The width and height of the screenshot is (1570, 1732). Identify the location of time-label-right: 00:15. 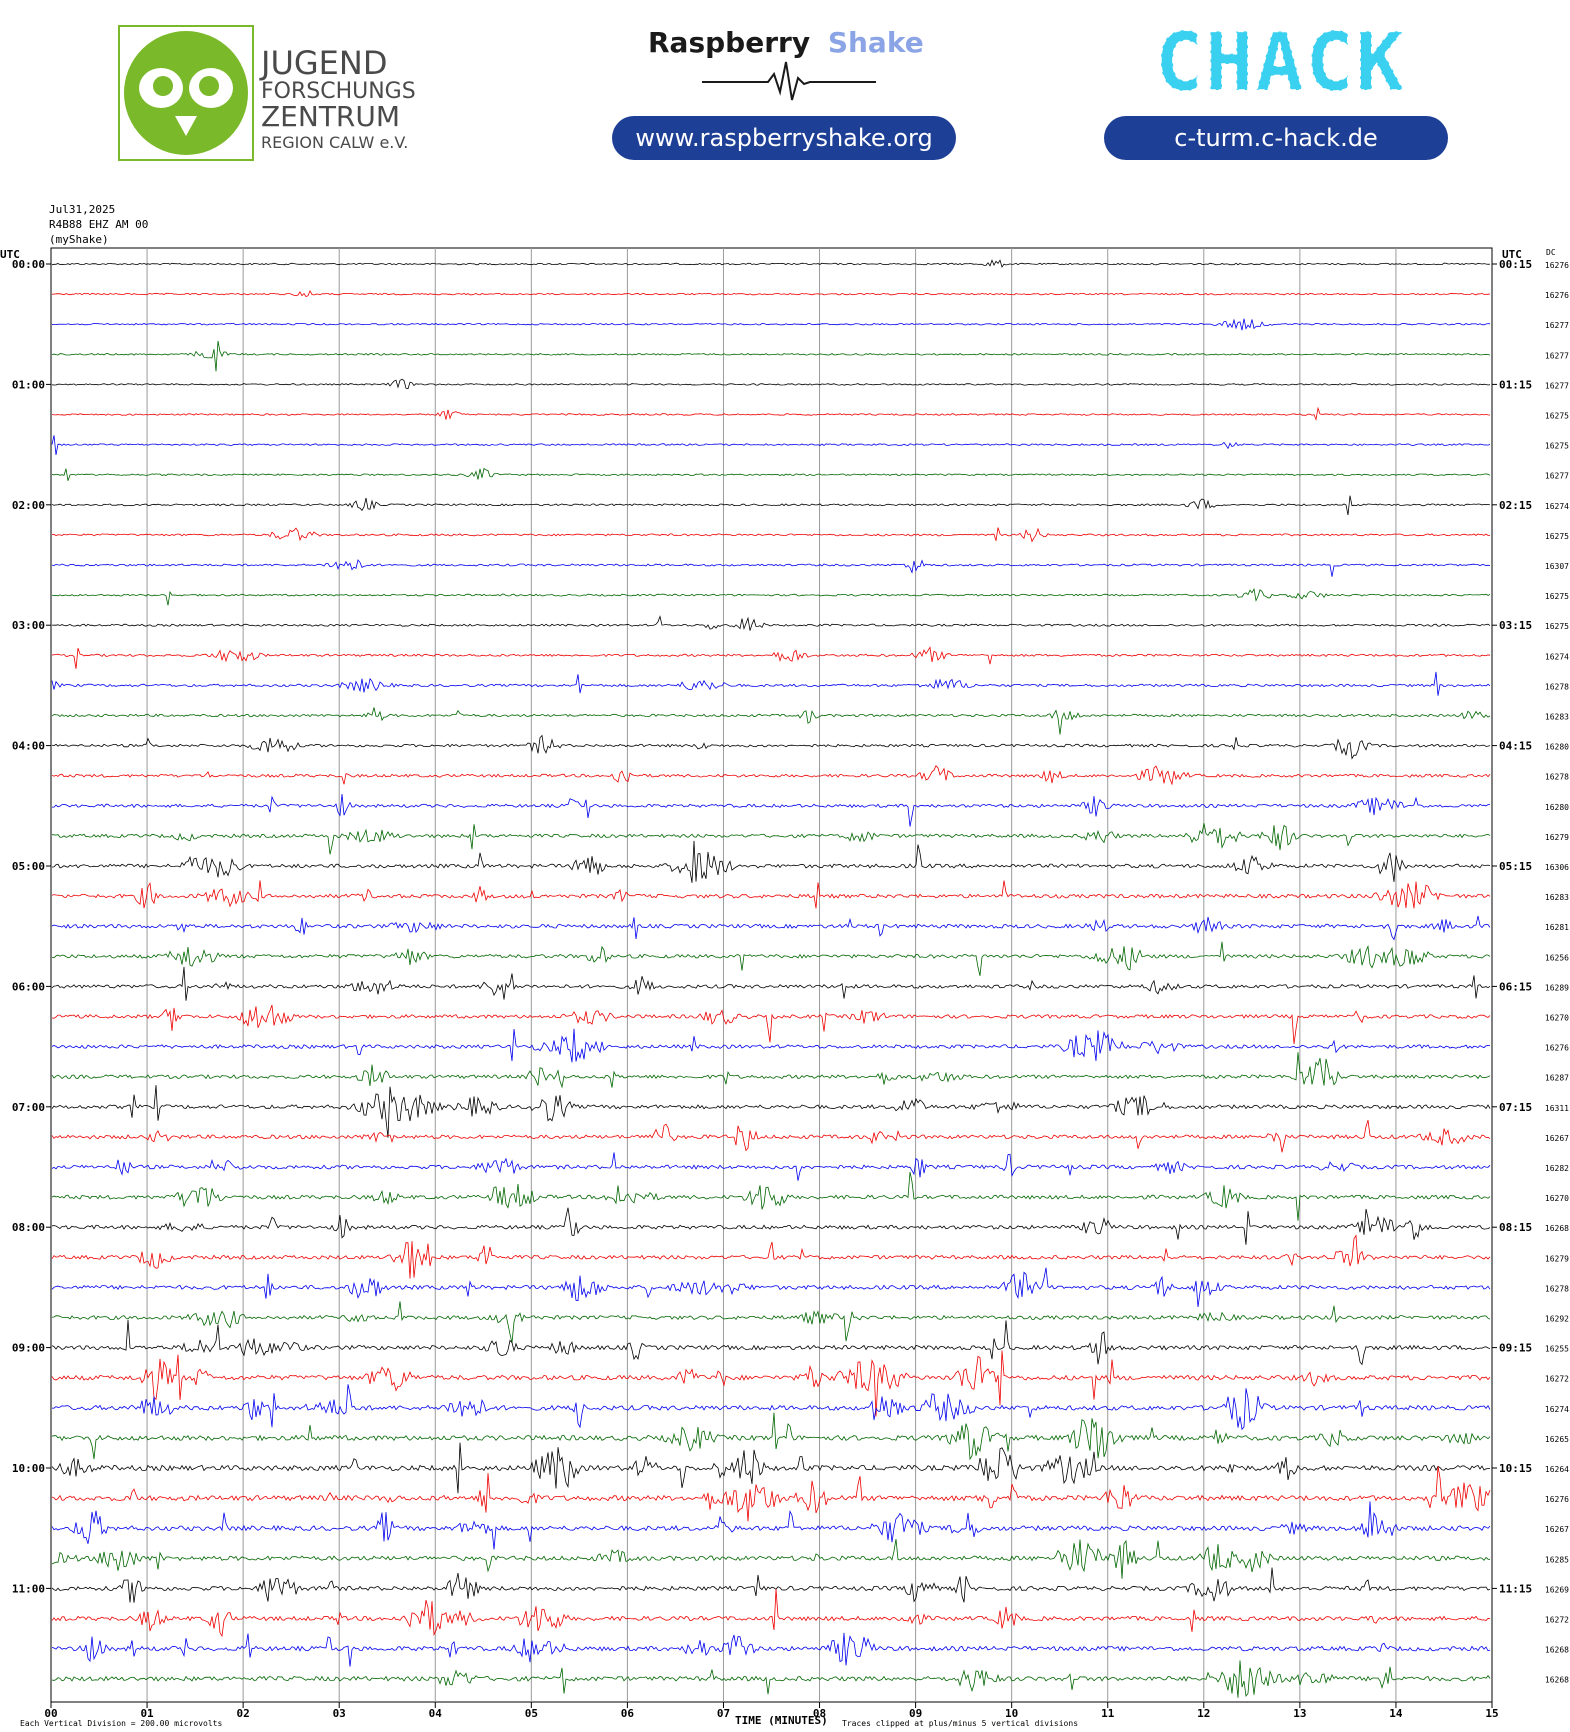
(1515, 264).